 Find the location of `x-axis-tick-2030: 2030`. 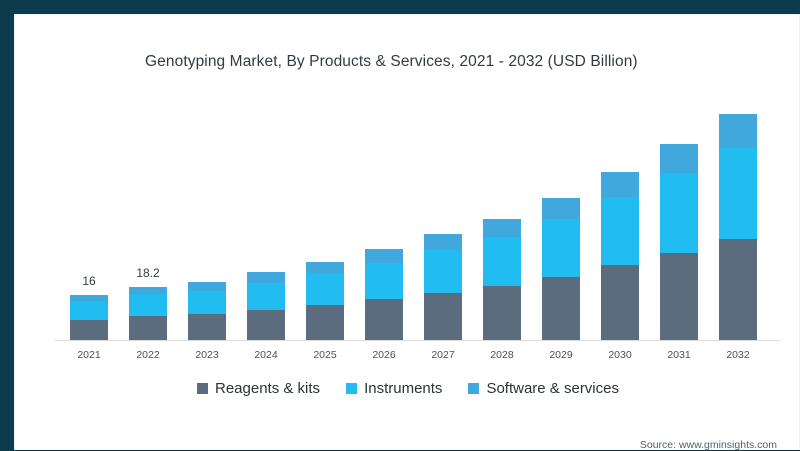

x-axis-tick-2030: 2030 is located at coordinates (620, 355).